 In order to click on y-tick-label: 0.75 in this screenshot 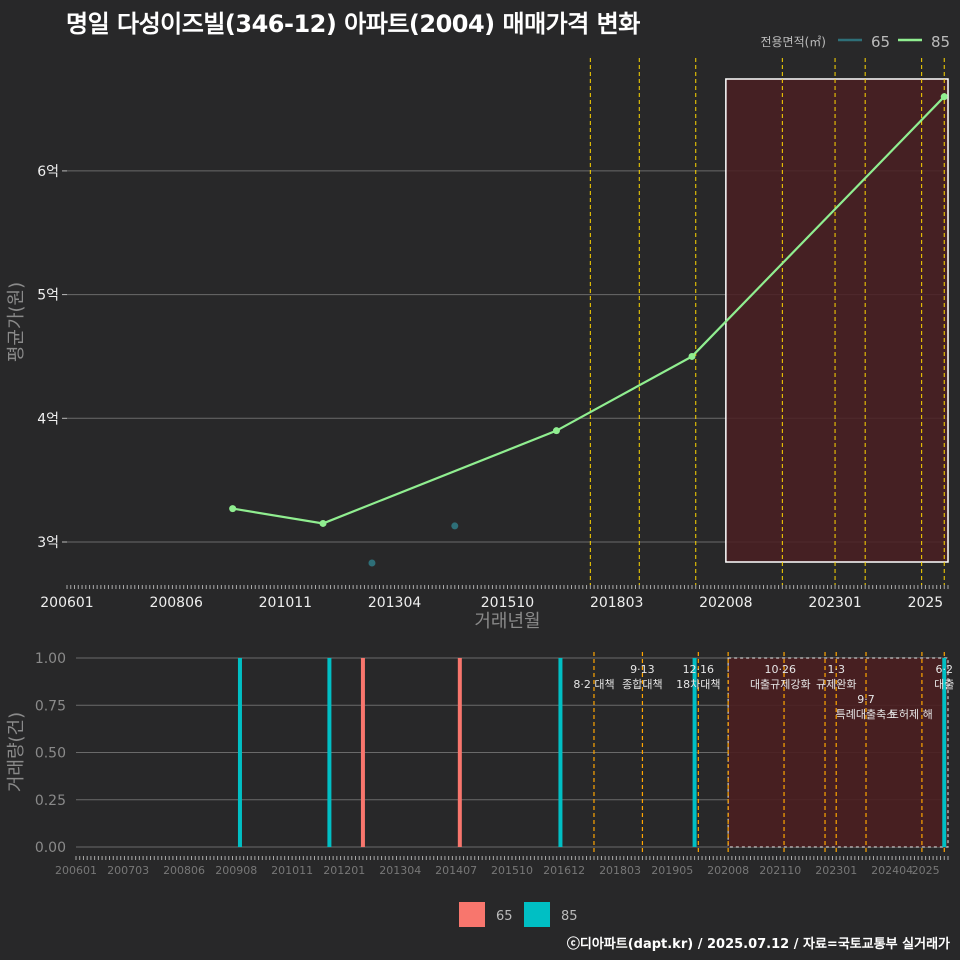, I will do `click(50, 706)`.